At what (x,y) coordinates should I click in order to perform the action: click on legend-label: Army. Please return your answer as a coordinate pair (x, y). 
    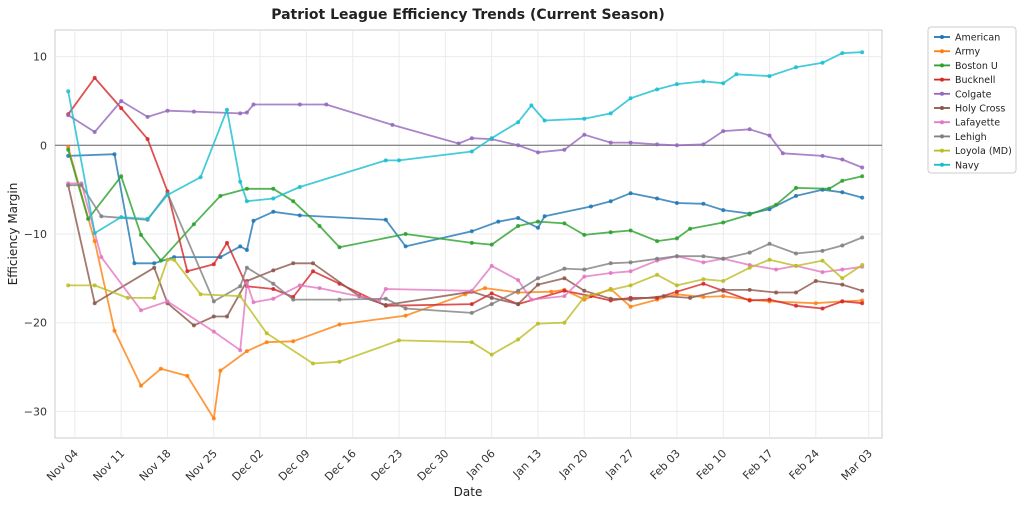
    Looking at the image, I should click on (967, 52).